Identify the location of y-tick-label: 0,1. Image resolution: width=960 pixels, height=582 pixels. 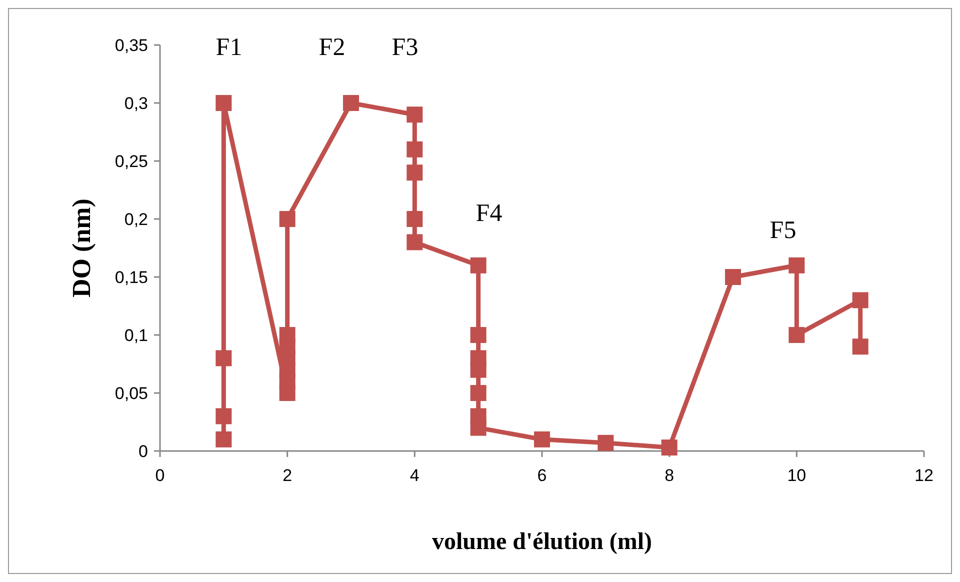
(136, 335).